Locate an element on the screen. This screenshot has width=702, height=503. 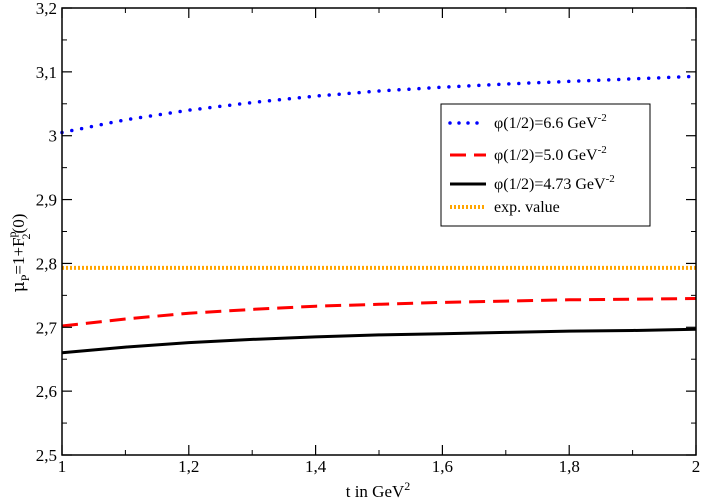
series-line-dotted is located at coordinates (379, 104).